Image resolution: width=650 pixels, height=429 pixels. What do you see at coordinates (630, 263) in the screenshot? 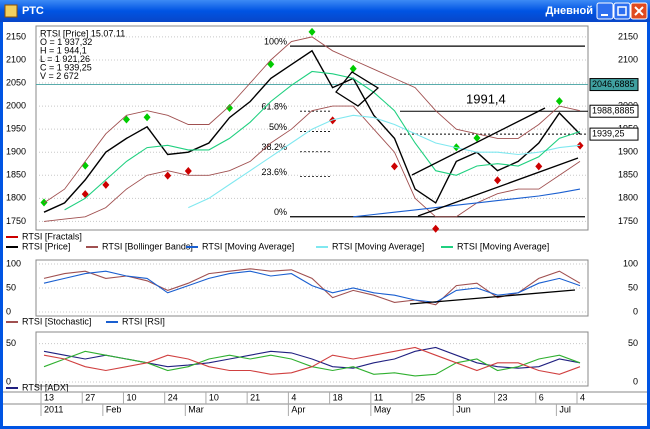
I see `y2-tick-label: 100` at bounding box center [630, 263].